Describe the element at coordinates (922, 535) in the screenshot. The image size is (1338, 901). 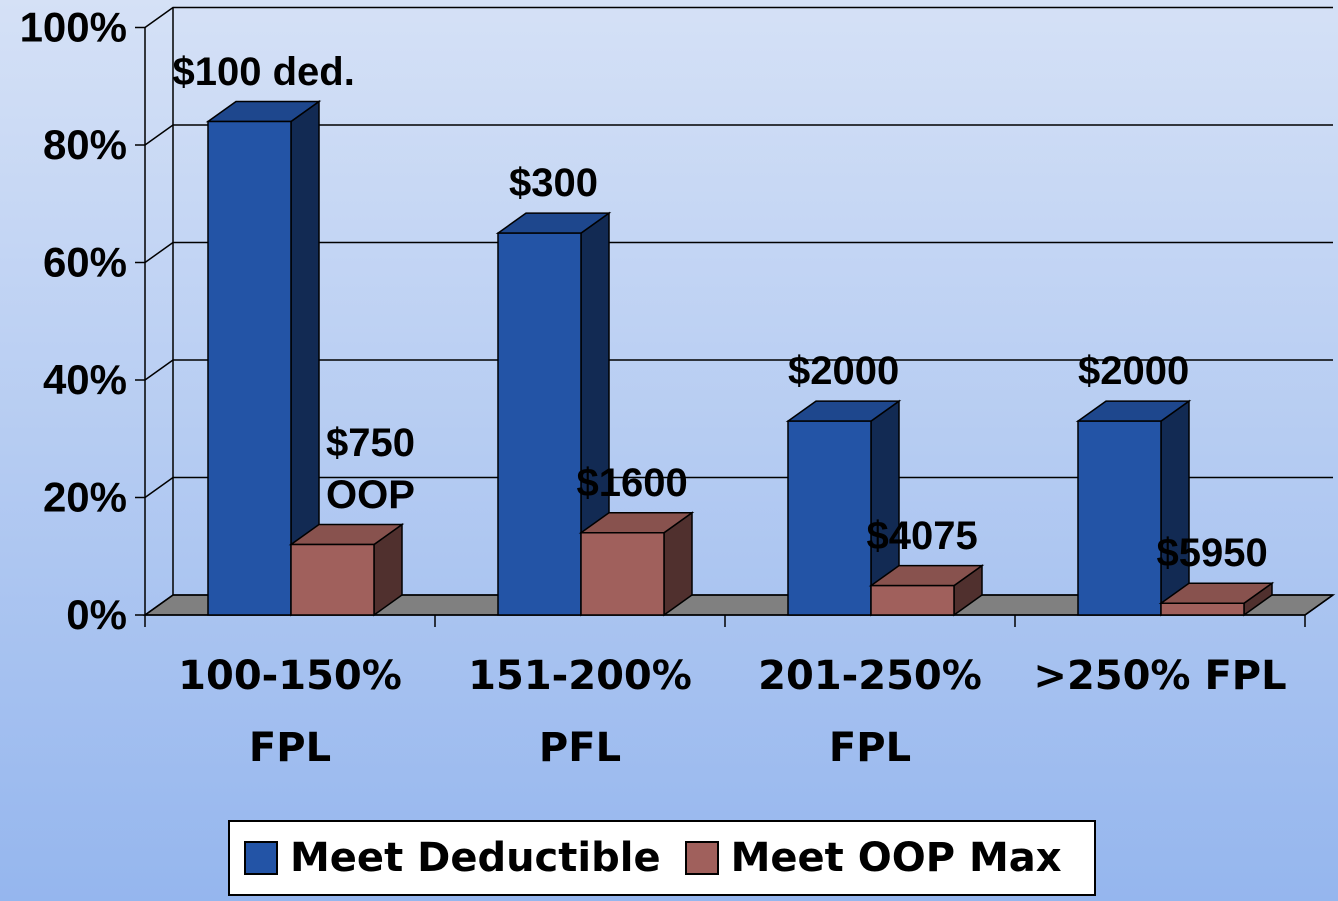
I see `annotation: $4075` at that location.